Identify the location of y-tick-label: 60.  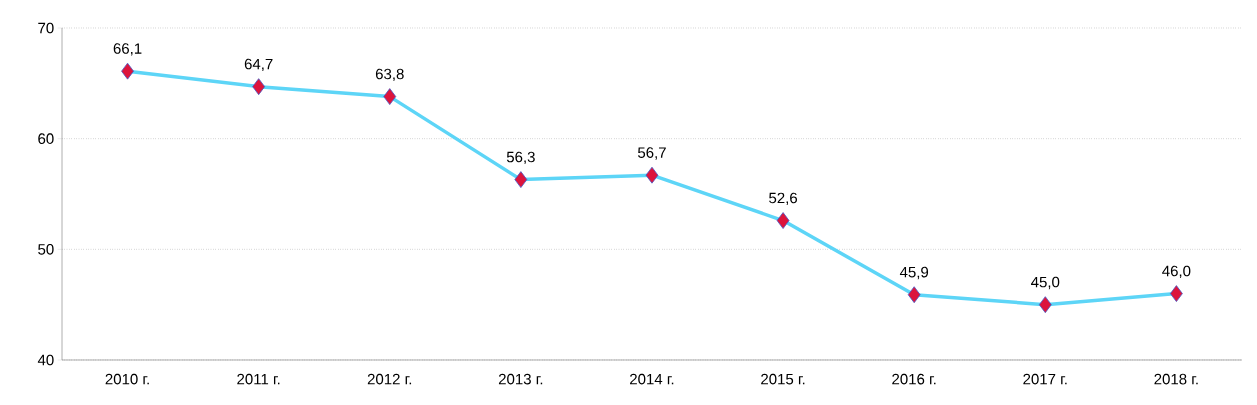
(46, 138).